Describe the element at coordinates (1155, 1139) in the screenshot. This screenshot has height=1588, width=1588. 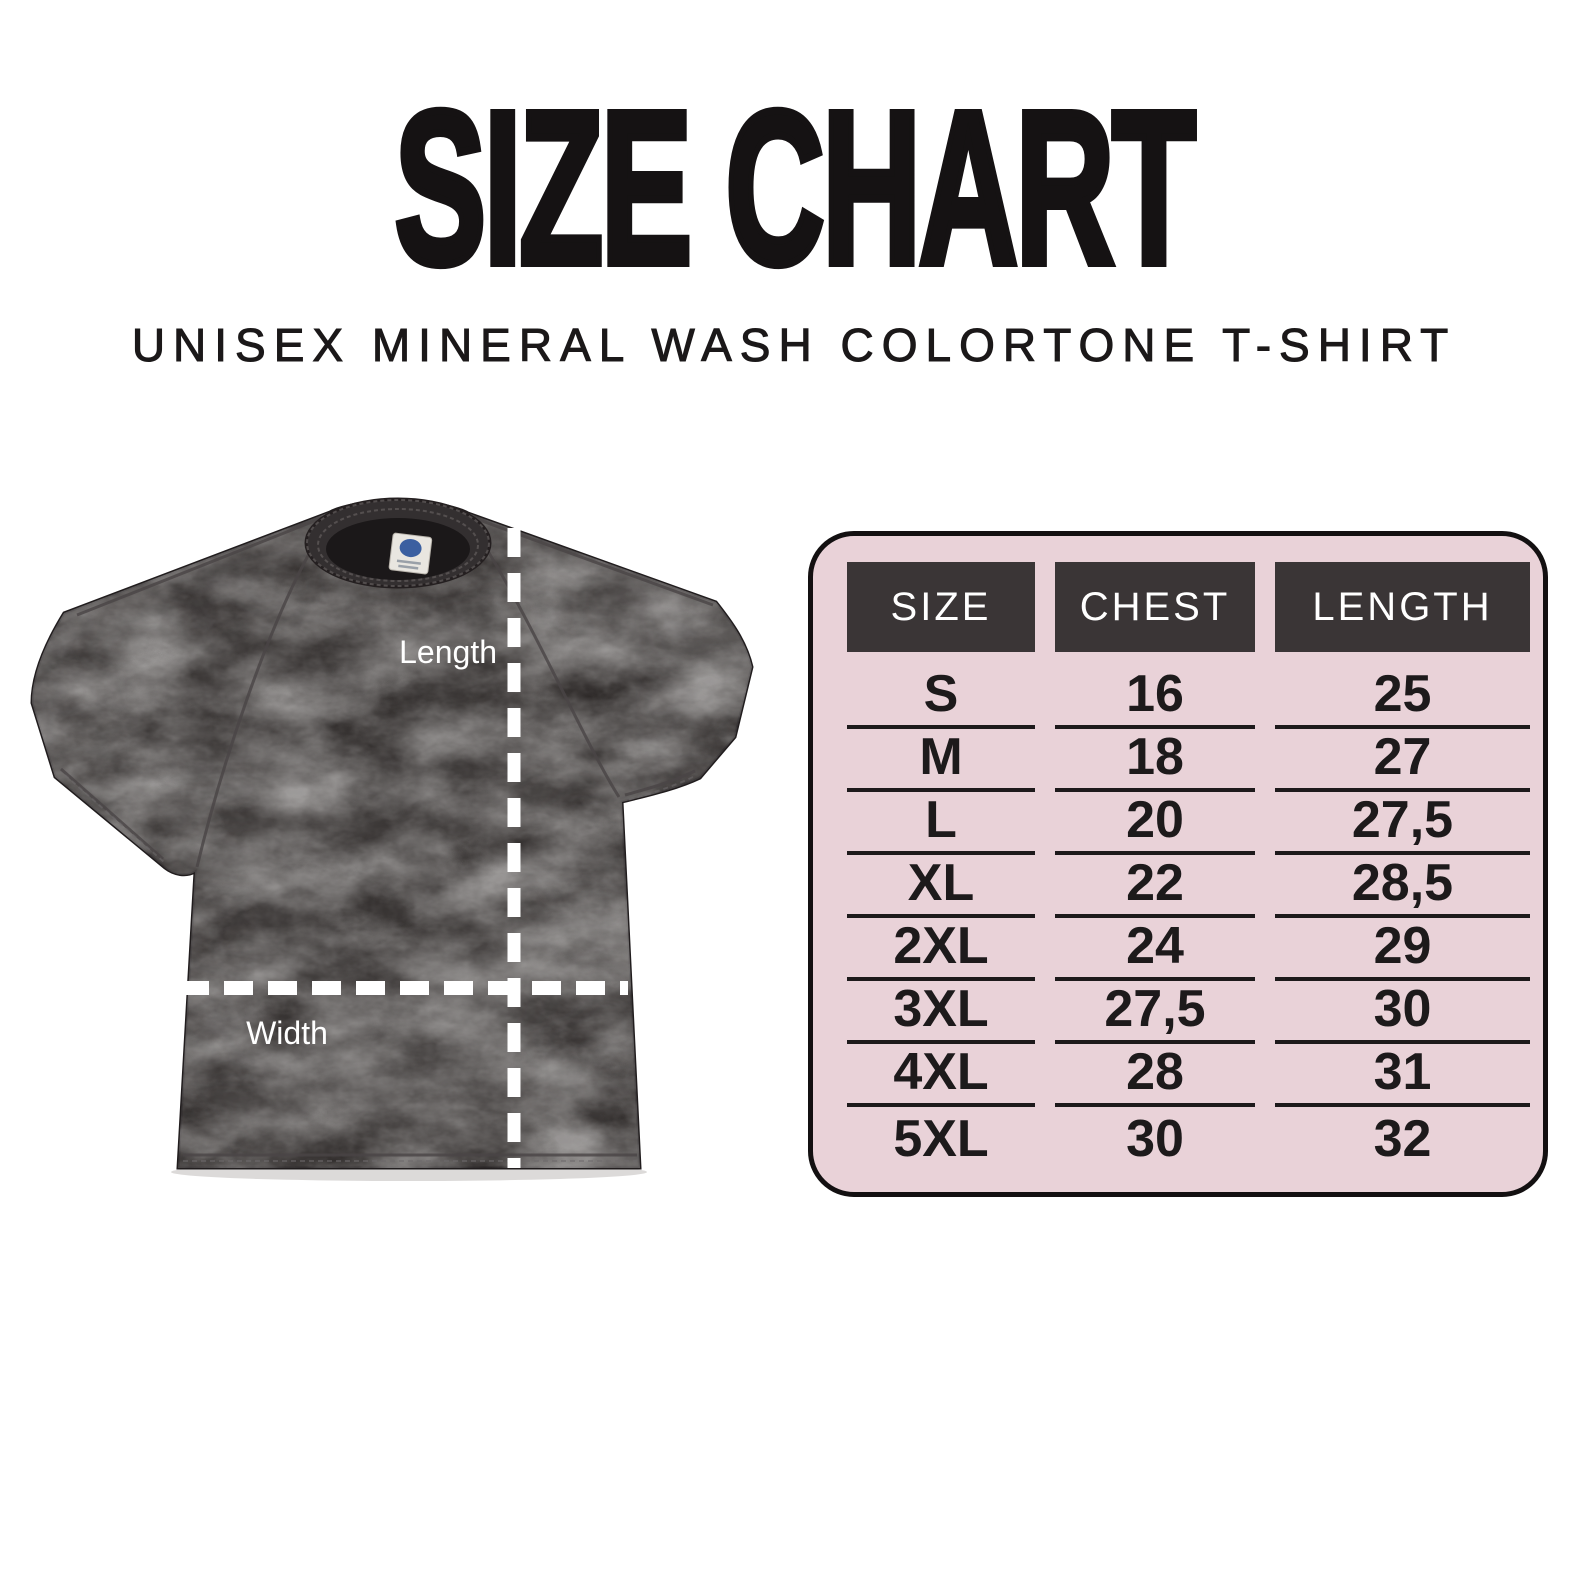
I see `chest-cell: 30` at that location.